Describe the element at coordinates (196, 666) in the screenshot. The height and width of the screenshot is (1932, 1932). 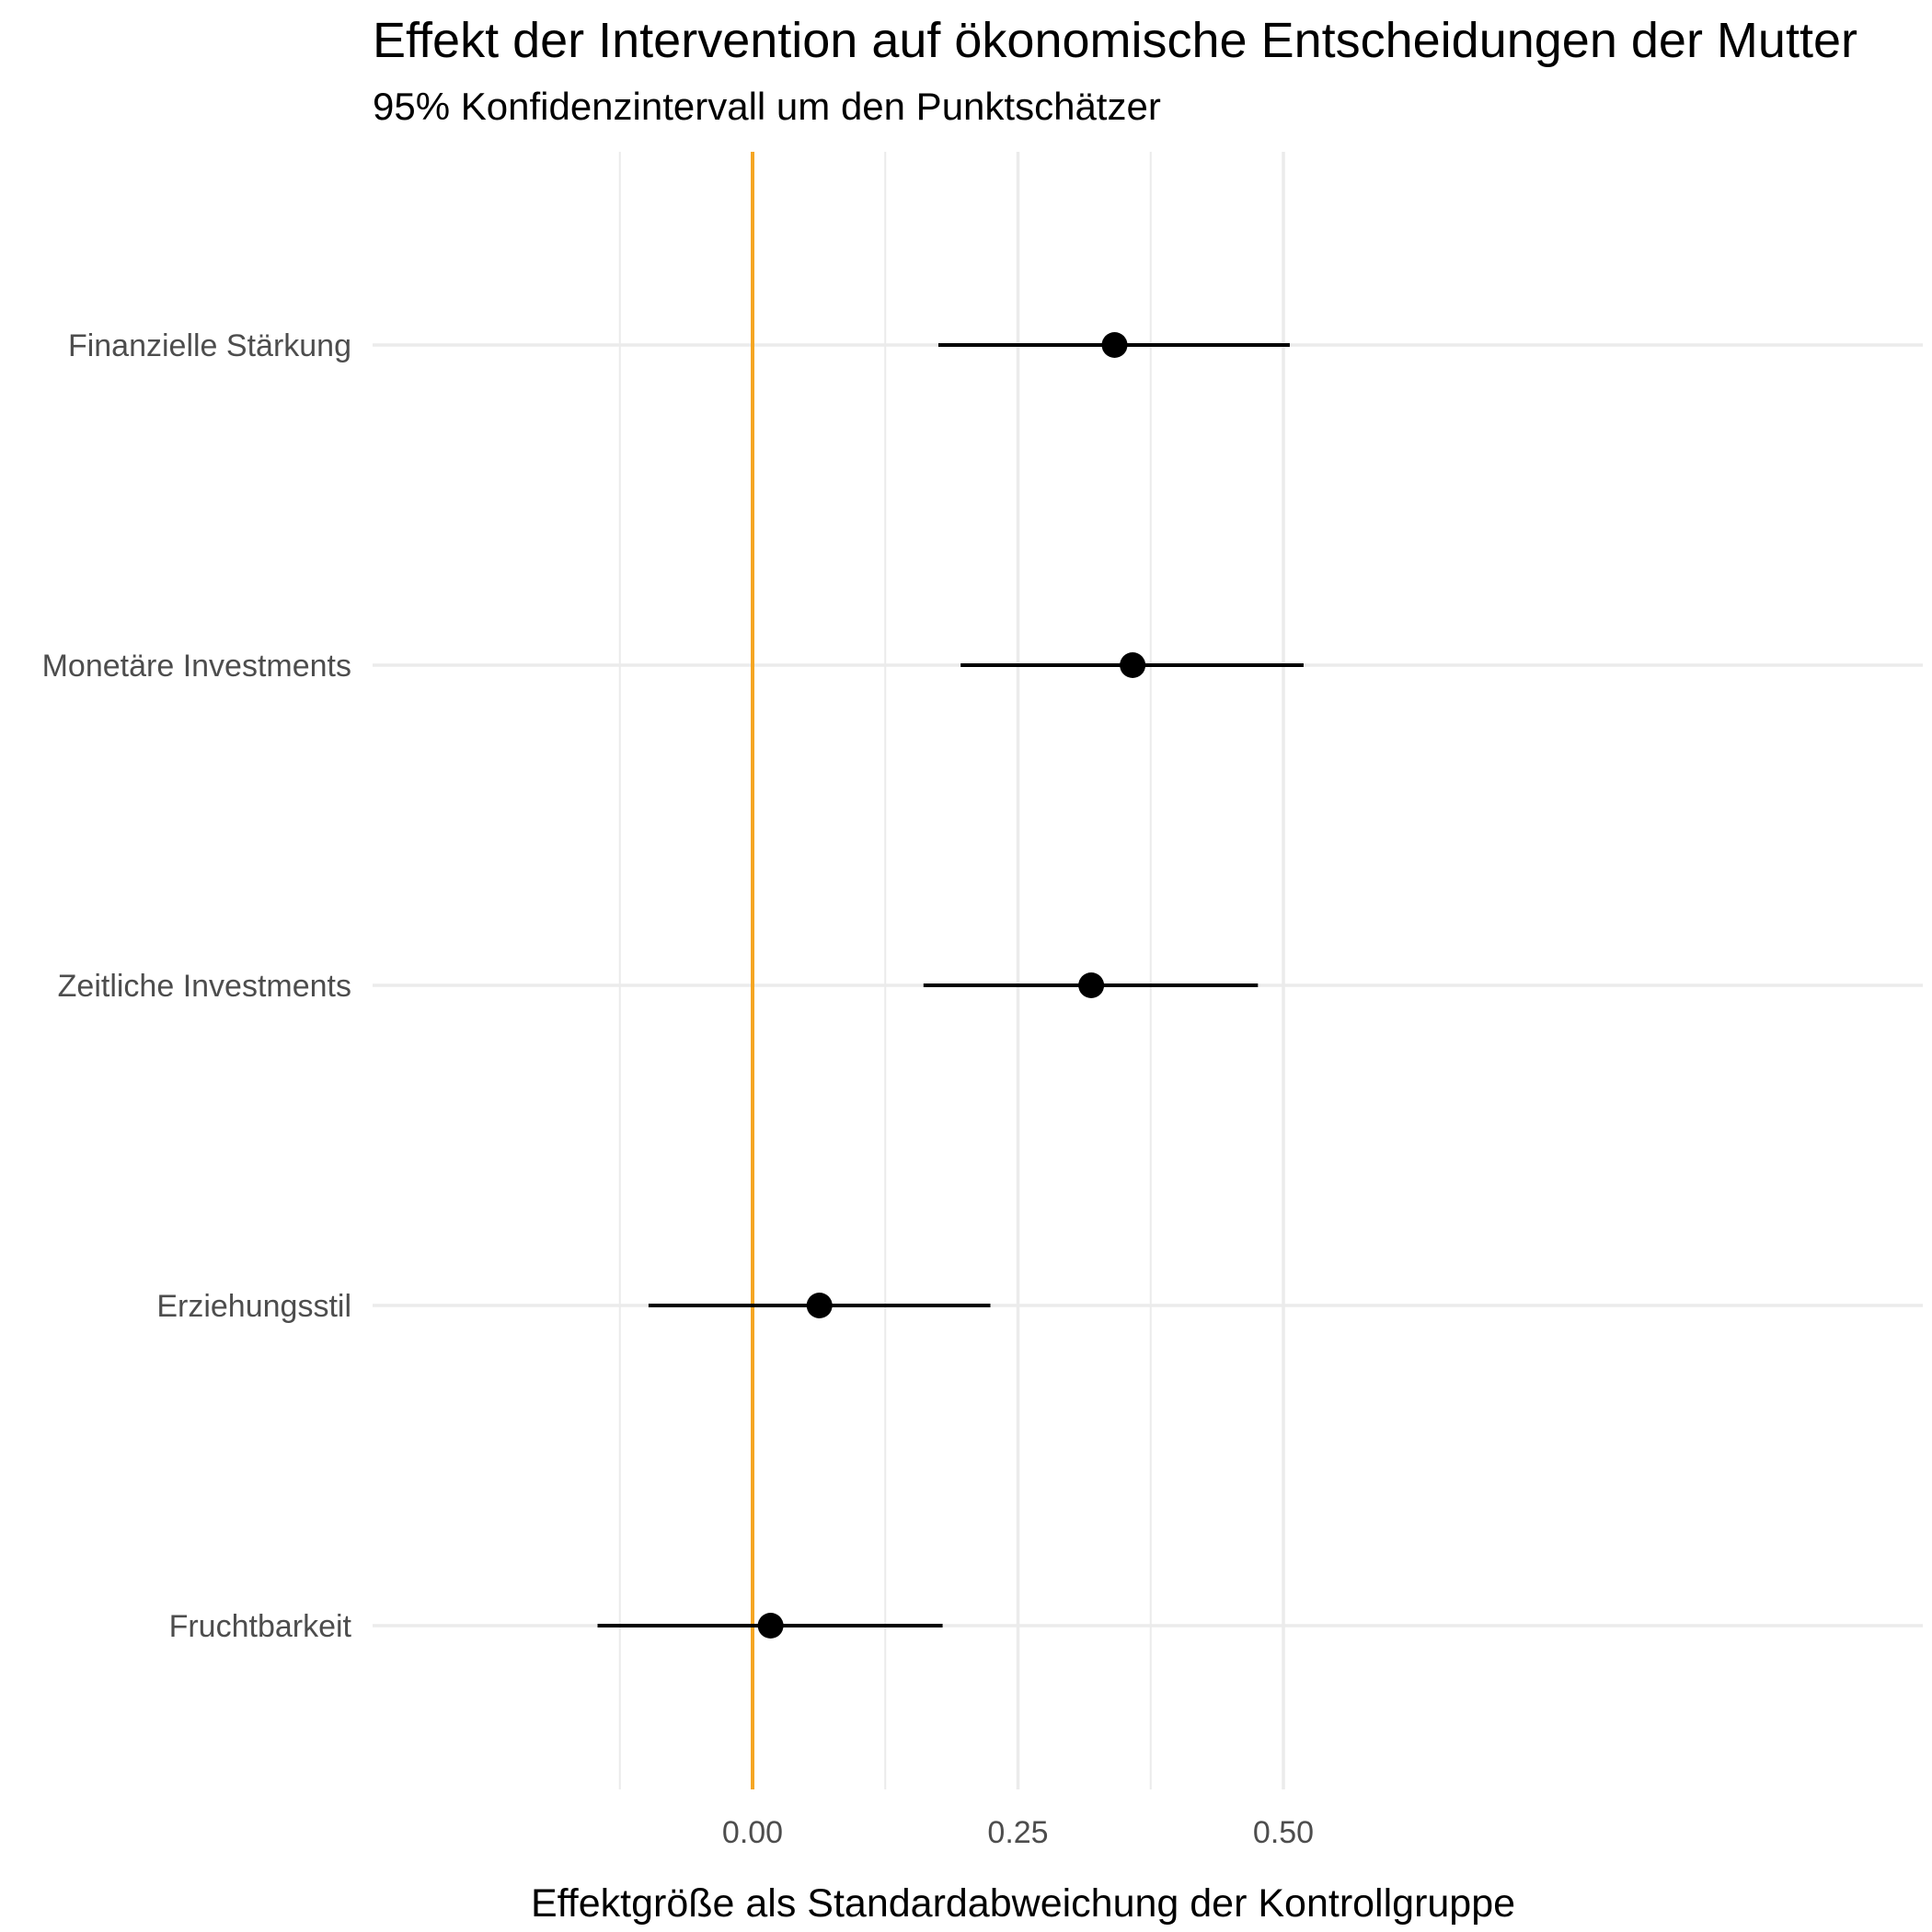
I see `y-tick-label: Monetäre Investments` at that location.